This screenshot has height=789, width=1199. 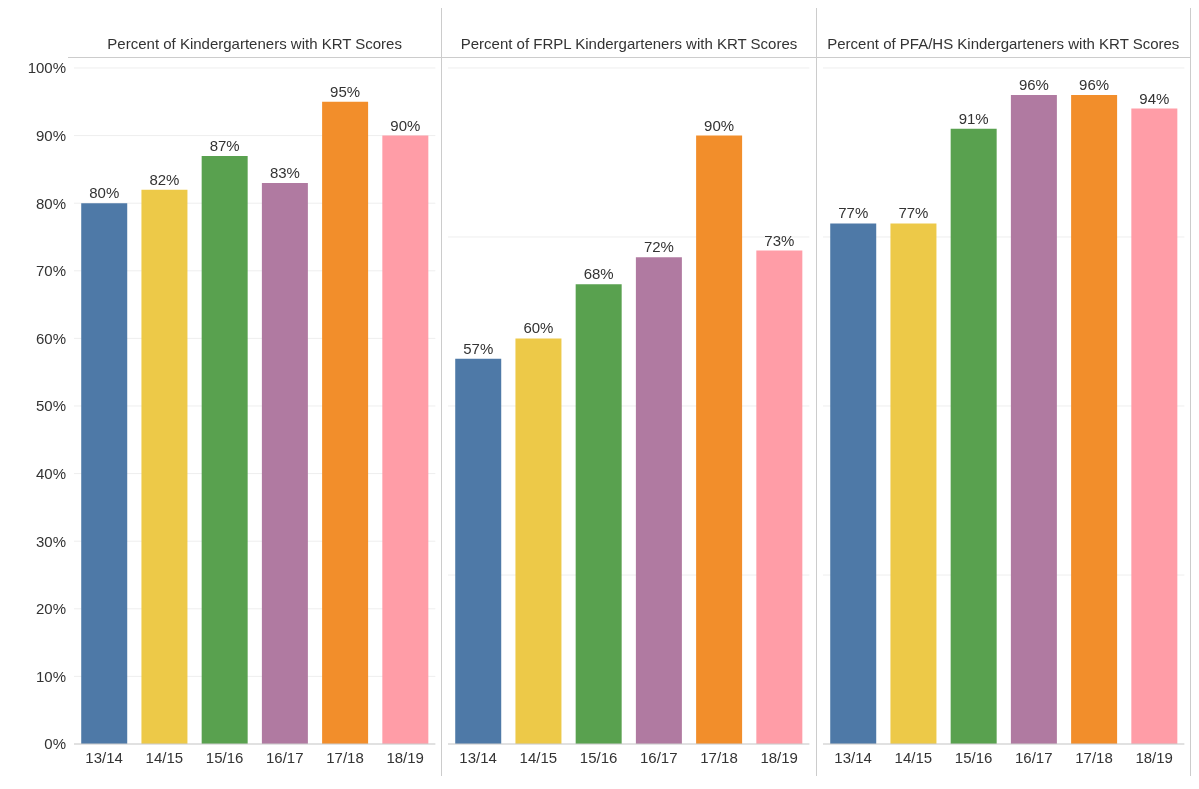 I want to click on data-label: 57%, so click(x=478, y=348).